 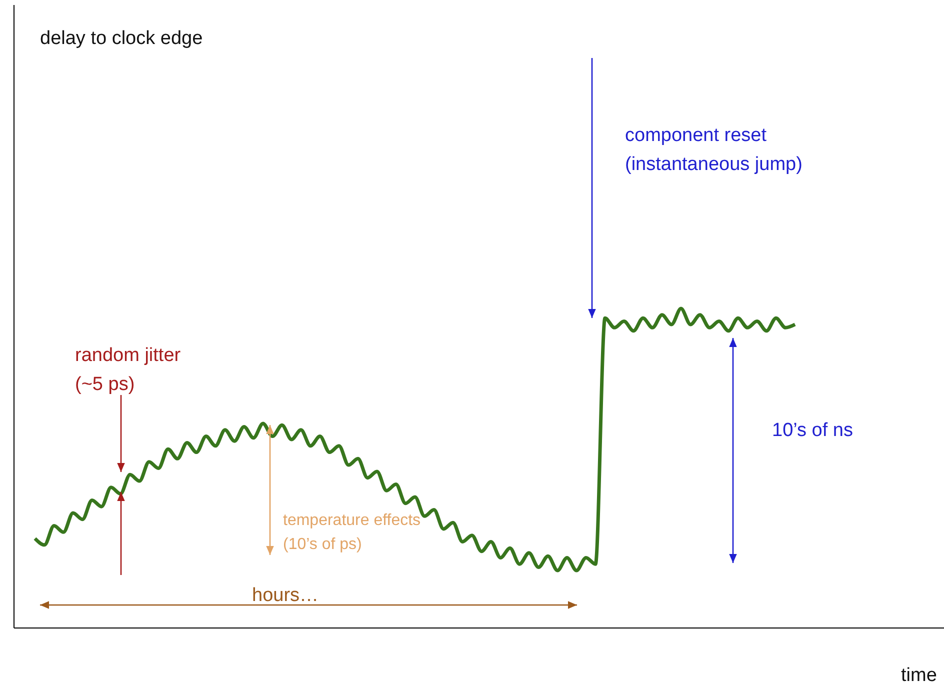 I want to click on annotation: temperature effects (10’s of ps), so click(x=352, y=533).